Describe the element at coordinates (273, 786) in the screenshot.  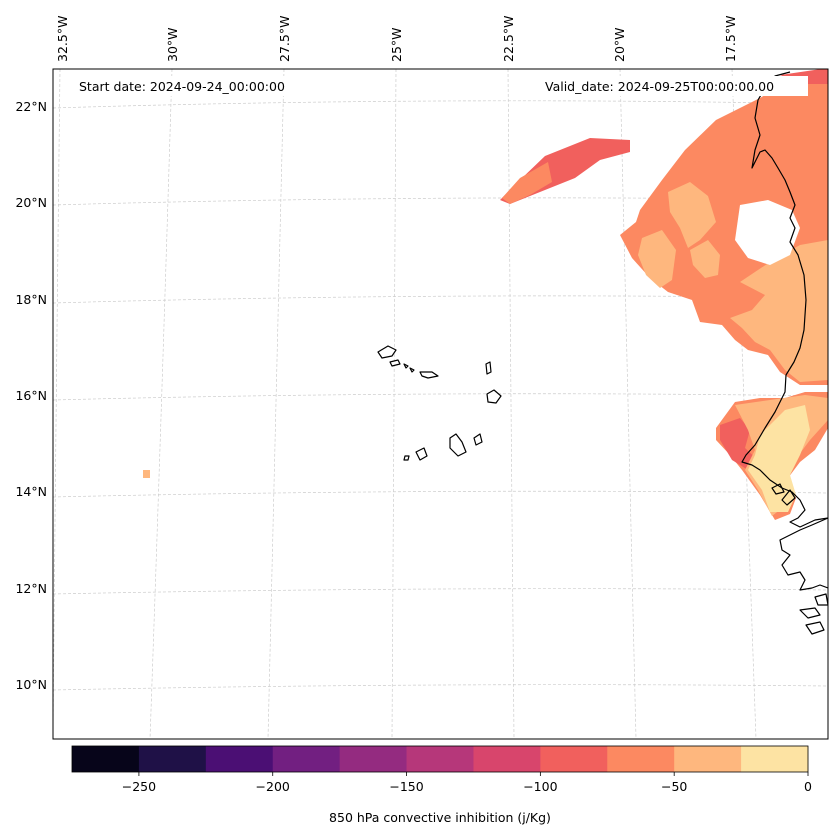
I see `colorbar-tick-label: −200` at that location.